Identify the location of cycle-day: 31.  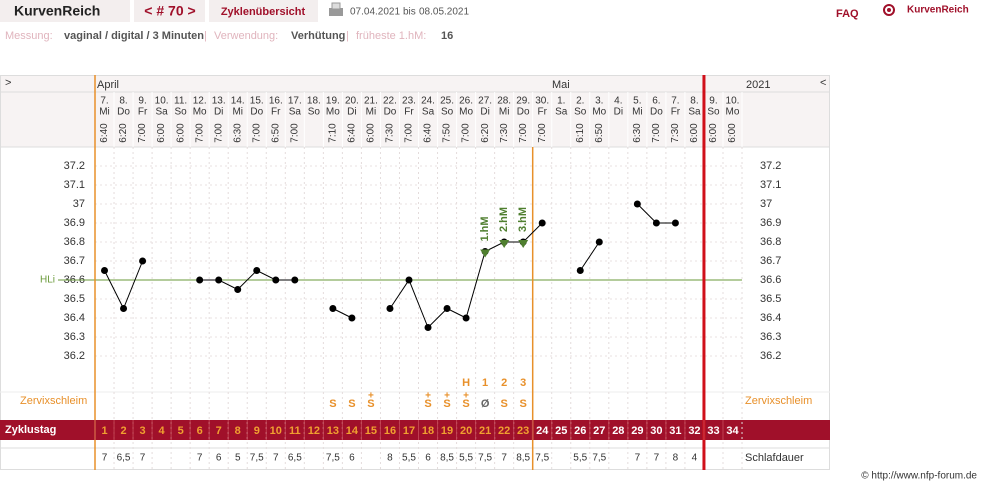
(675, 431).